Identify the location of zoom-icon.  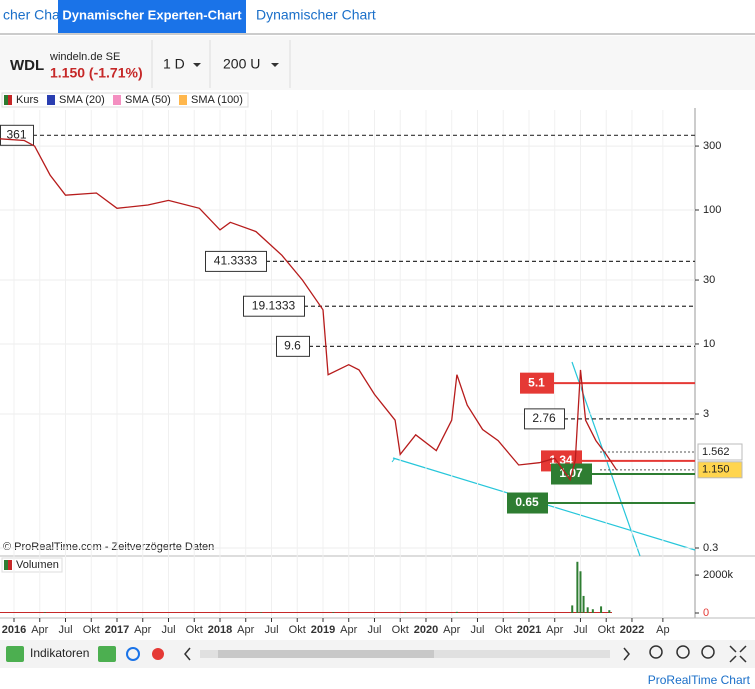
(656, 652).